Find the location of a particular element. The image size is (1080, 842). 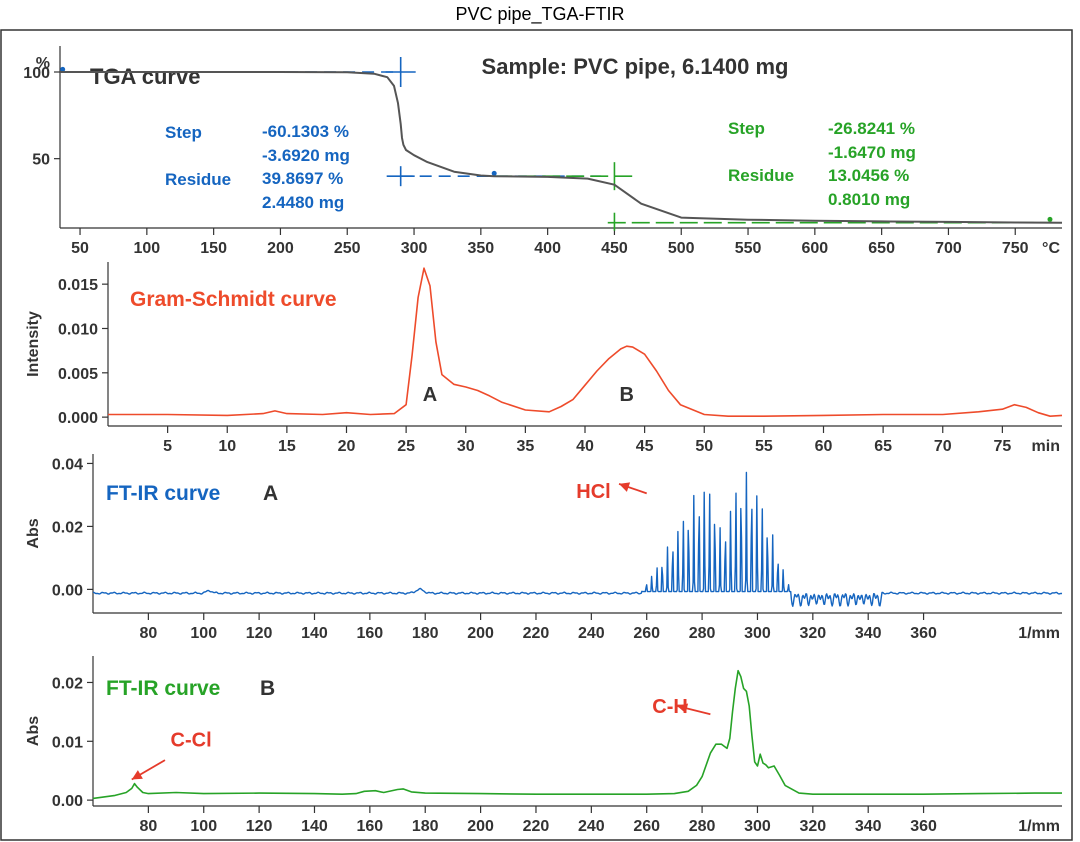

fa-x-tick-label: 240 is located at coordinates (591, 633).